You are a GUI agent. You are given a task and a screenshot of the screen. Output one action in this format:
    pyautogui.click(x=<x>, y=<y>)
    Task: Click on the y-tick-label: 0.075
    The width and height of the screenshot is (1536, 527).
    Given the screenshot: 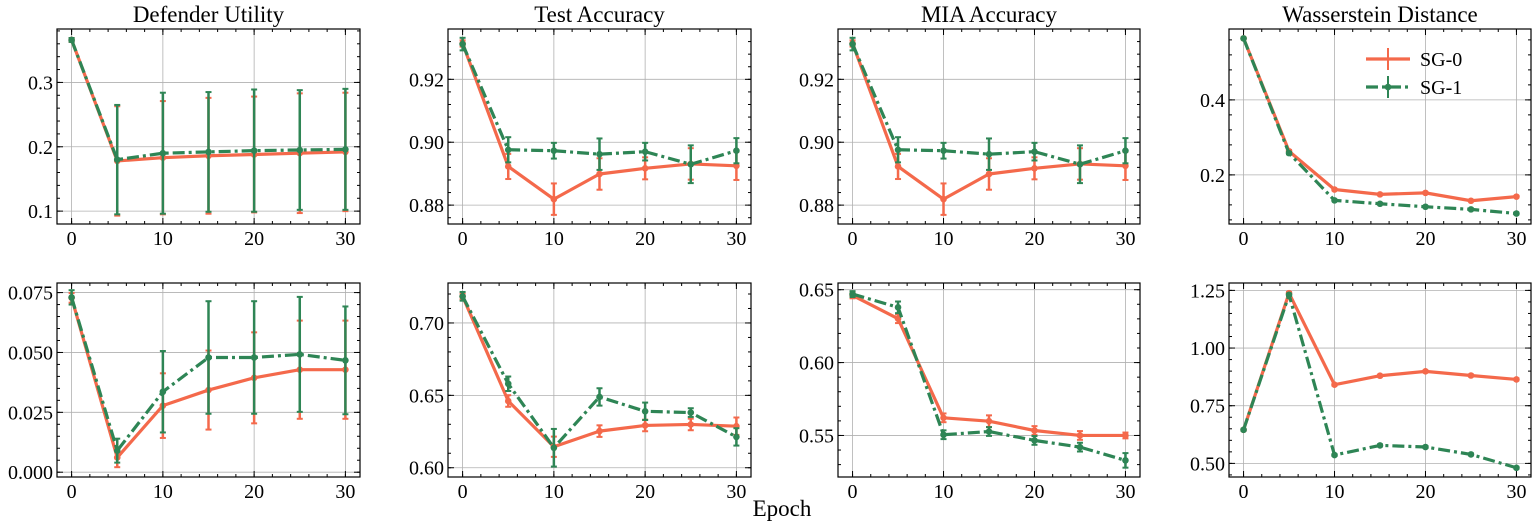 What is the action you would take?
    pyautogui.click(x=30, y=294)
    